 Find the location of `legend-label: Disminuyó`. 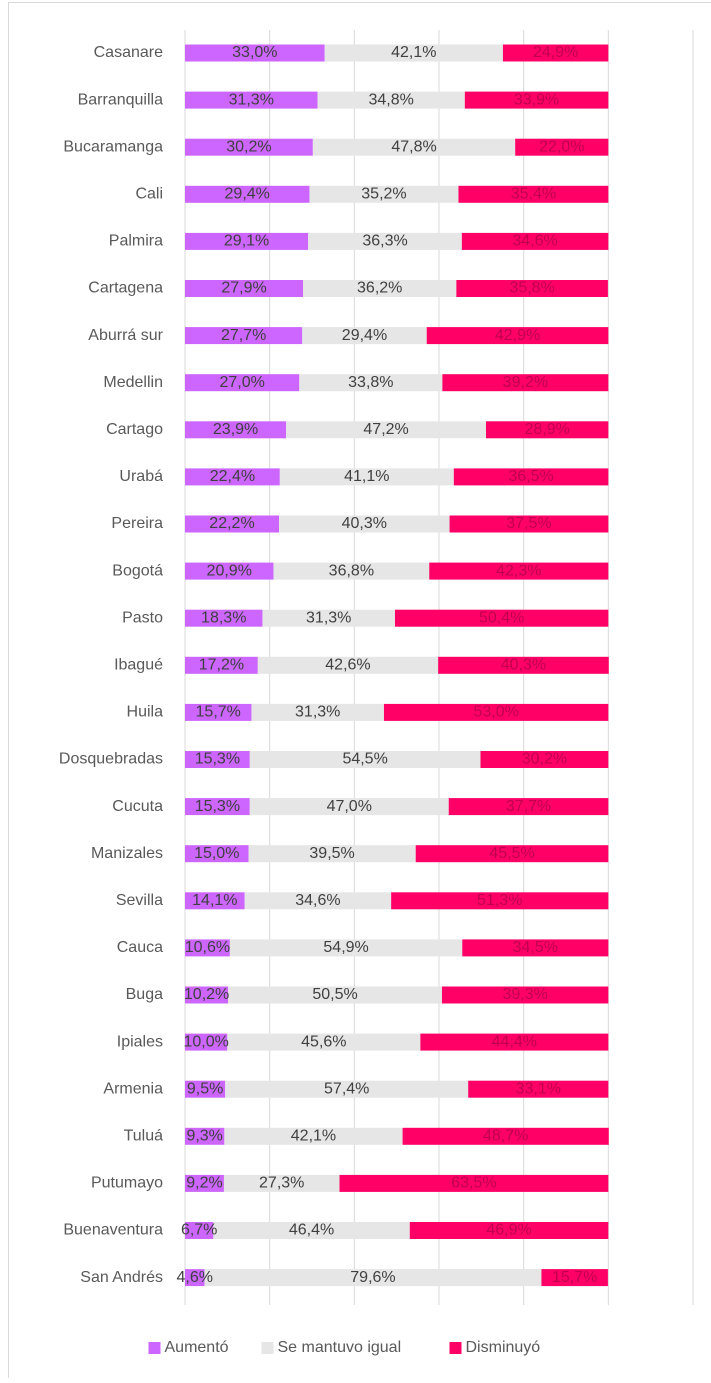

legend-label: Disminuyó is located at coordinates (503, 1347).